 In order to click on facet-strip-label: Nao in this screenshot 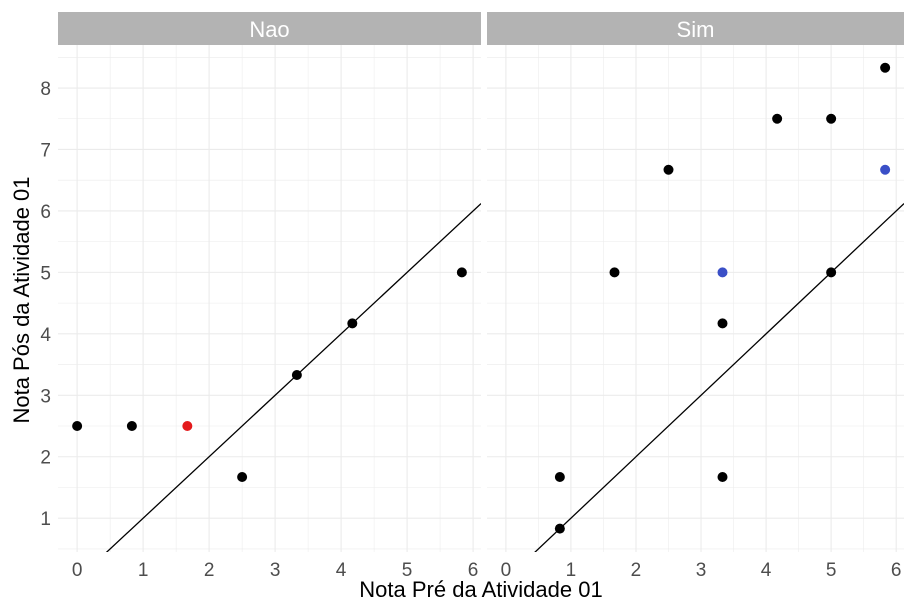, I will do `click(269, 29)`.